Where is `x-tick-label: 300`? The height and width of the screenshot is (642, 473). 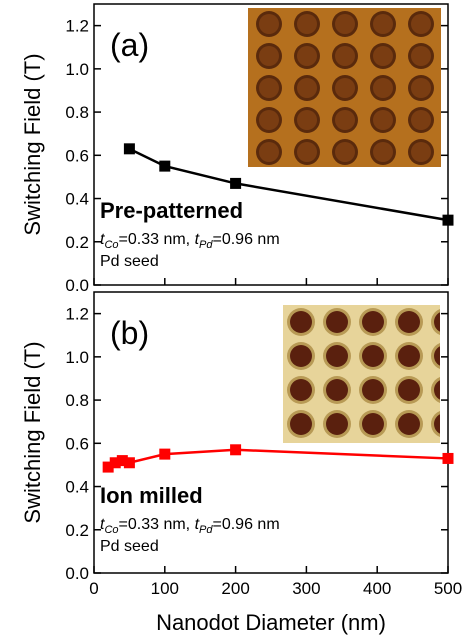 x-tick-label: 300 is located at coordinates (306, 588).